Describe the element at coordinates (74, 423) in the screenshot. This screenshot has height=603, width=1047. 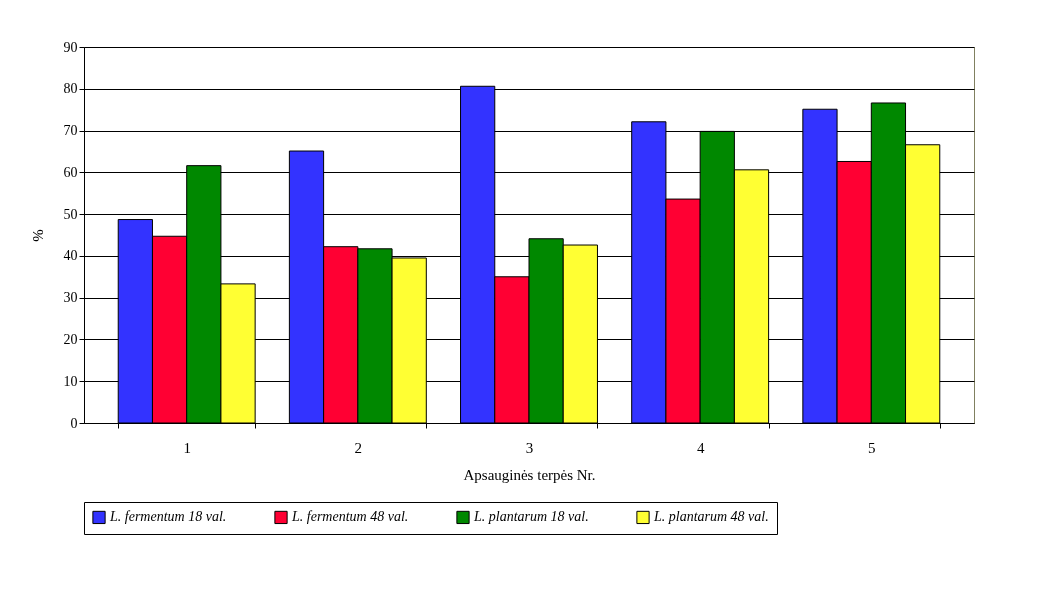
I see `y-tick-label: 0` at that location.